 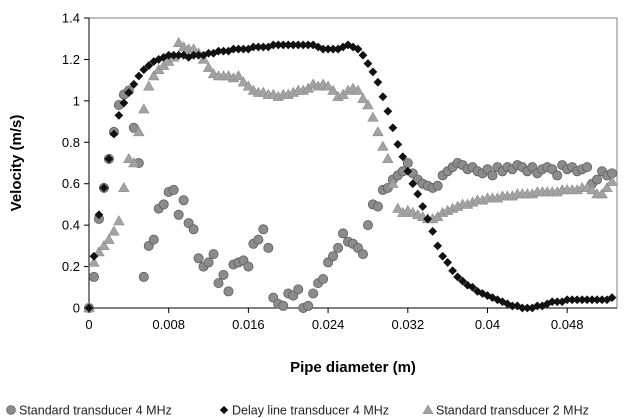 I want to click on legend-item: Delay line transducer 4 MHz, so click(x=304, y=411).